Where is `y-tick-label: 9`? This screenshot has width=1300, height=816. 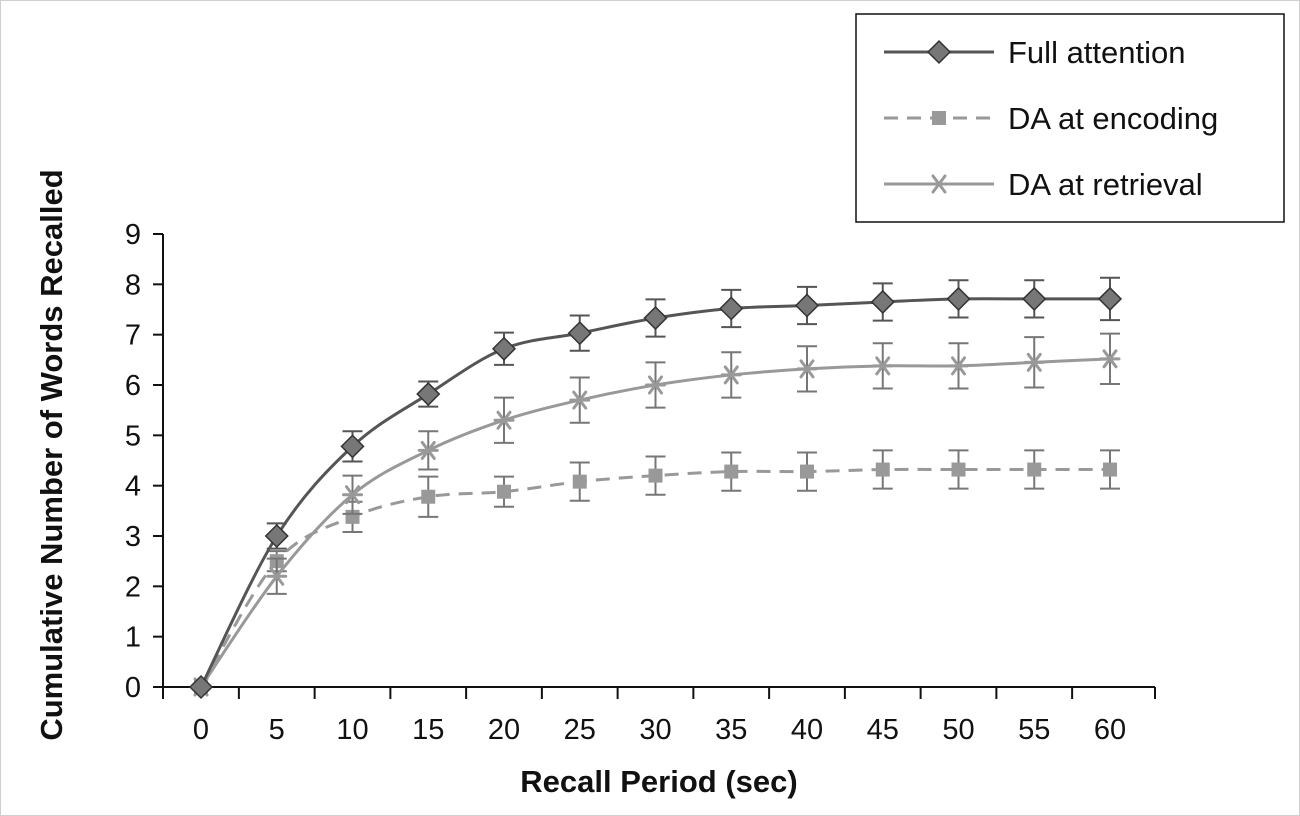
y-tick-label: 9 is located at coordinates (133, 235).